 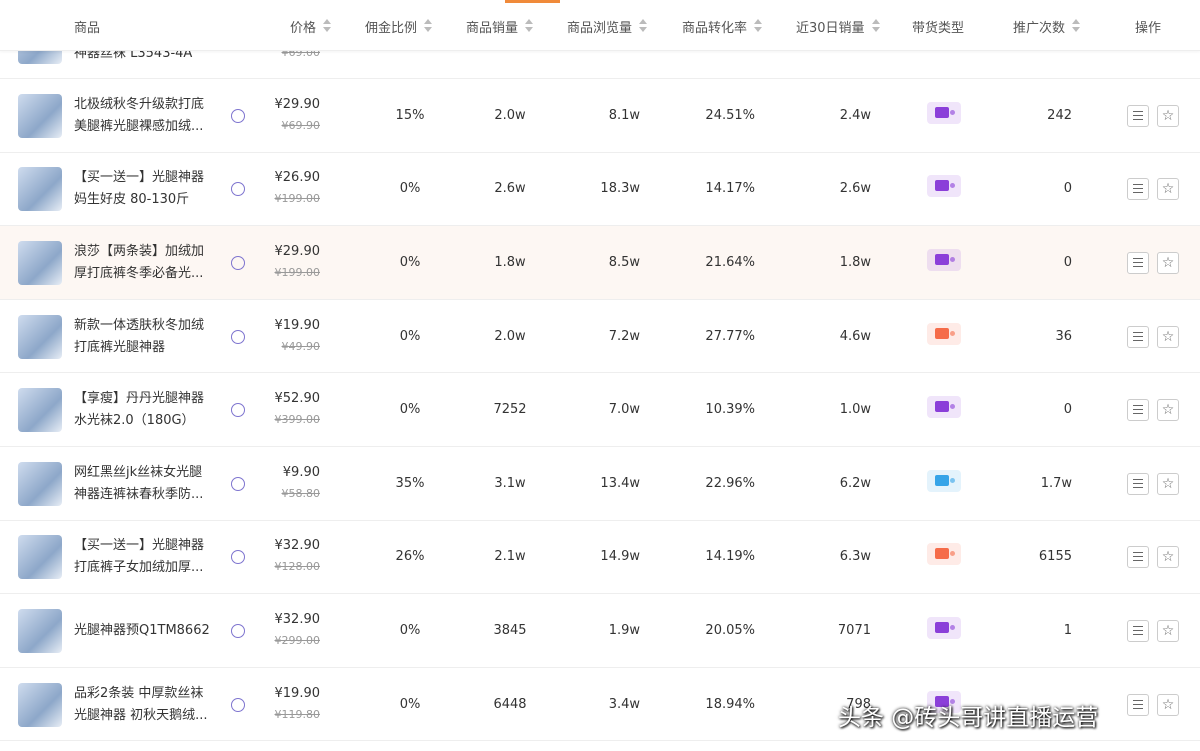 What do you see at coordinates (303, 28) in the screenshot?
I see `column-header: 价格` at bounding box center [303, 28].